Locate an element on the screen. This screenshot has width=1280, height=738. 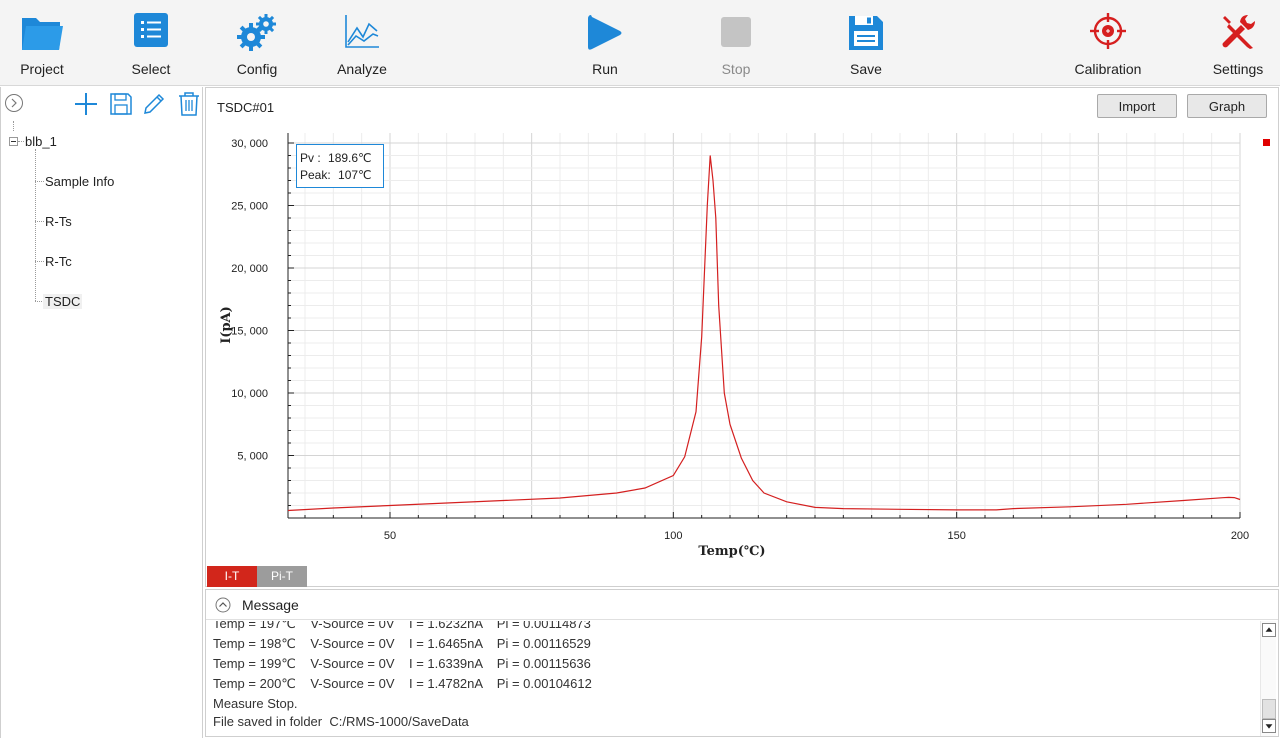
scroll-up-arrow-icon is located at coordinates (1269, 630).